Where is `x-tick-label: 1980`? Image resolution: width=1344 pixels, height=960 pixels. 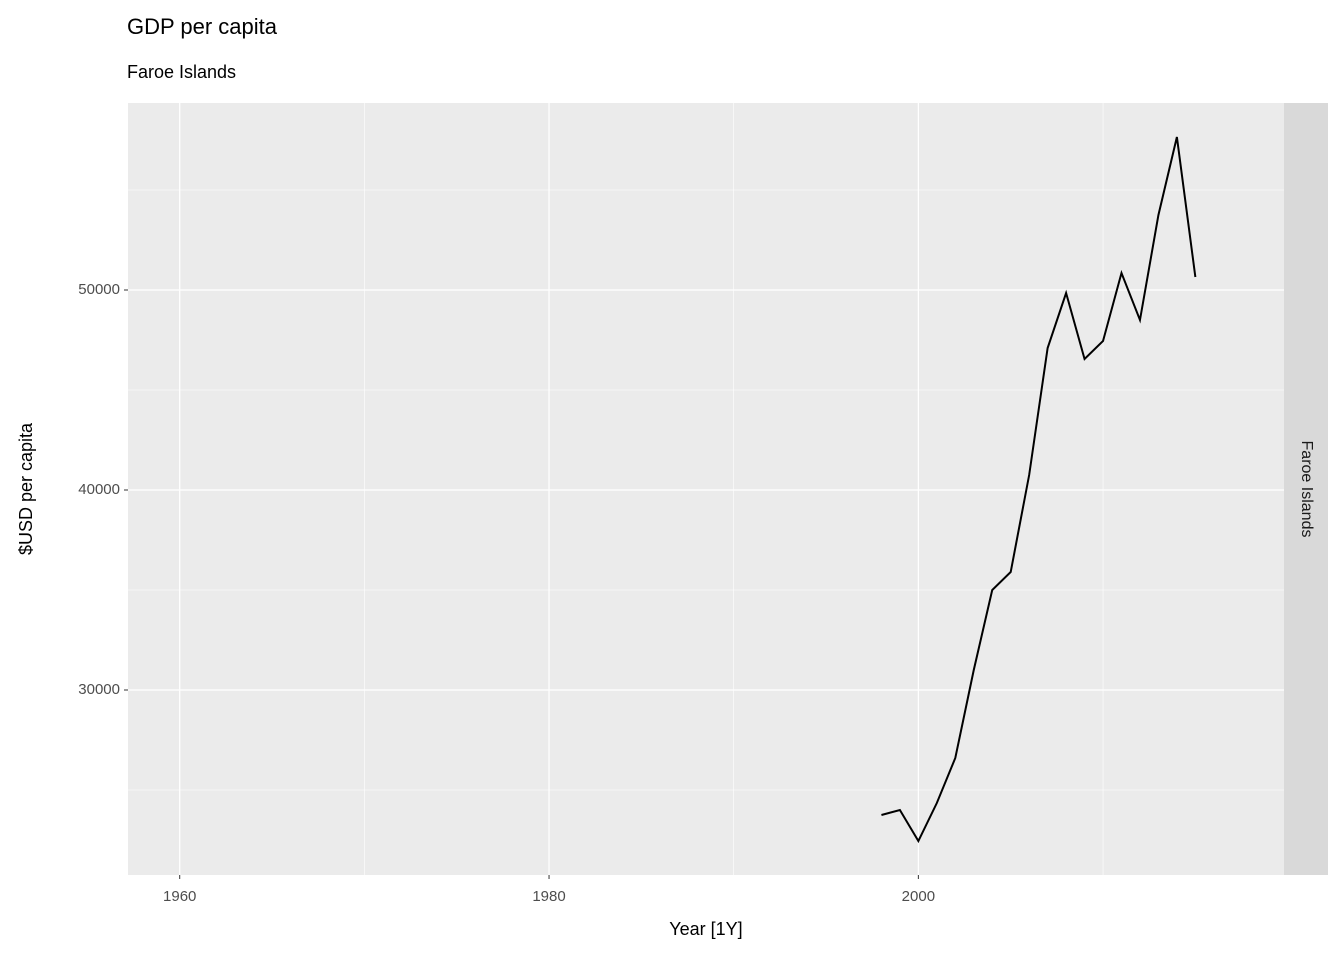
x-tick-label: 1980 is located at coordinates (548, 896).